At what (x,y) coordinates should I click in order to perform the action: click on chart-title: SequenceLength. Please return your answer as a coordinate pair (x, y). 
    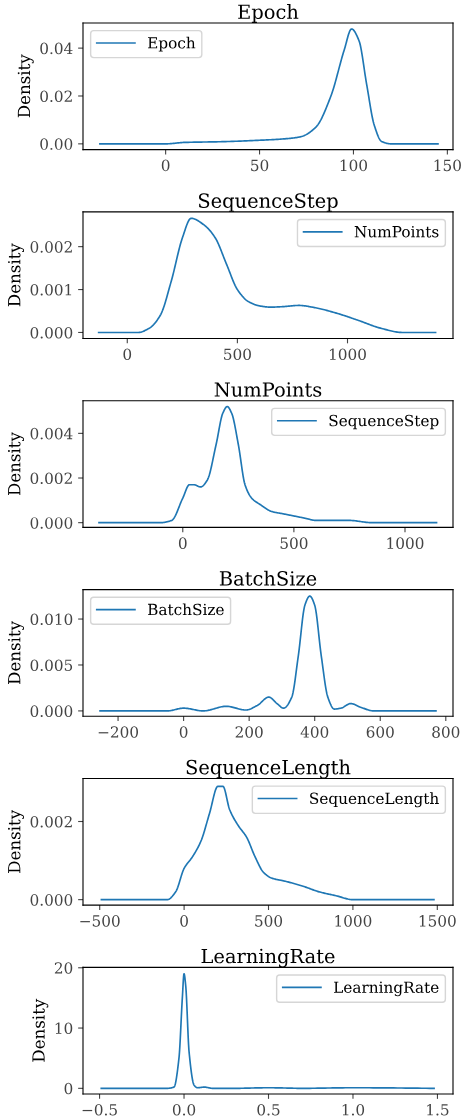
    Looking at the image, I should click on (268, 769).